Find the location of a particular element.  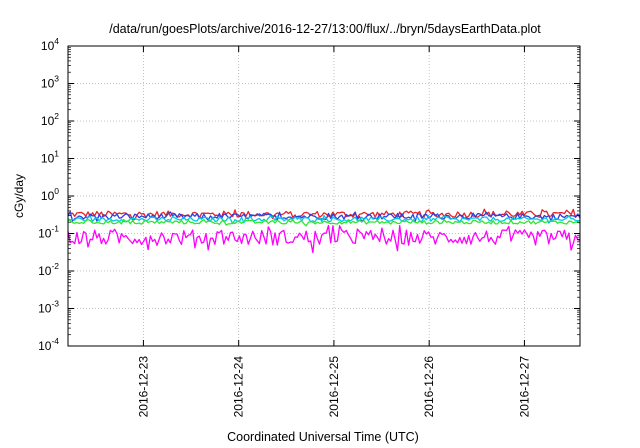

y-axis-label: cGy/day is located at coordinates (19, 196).